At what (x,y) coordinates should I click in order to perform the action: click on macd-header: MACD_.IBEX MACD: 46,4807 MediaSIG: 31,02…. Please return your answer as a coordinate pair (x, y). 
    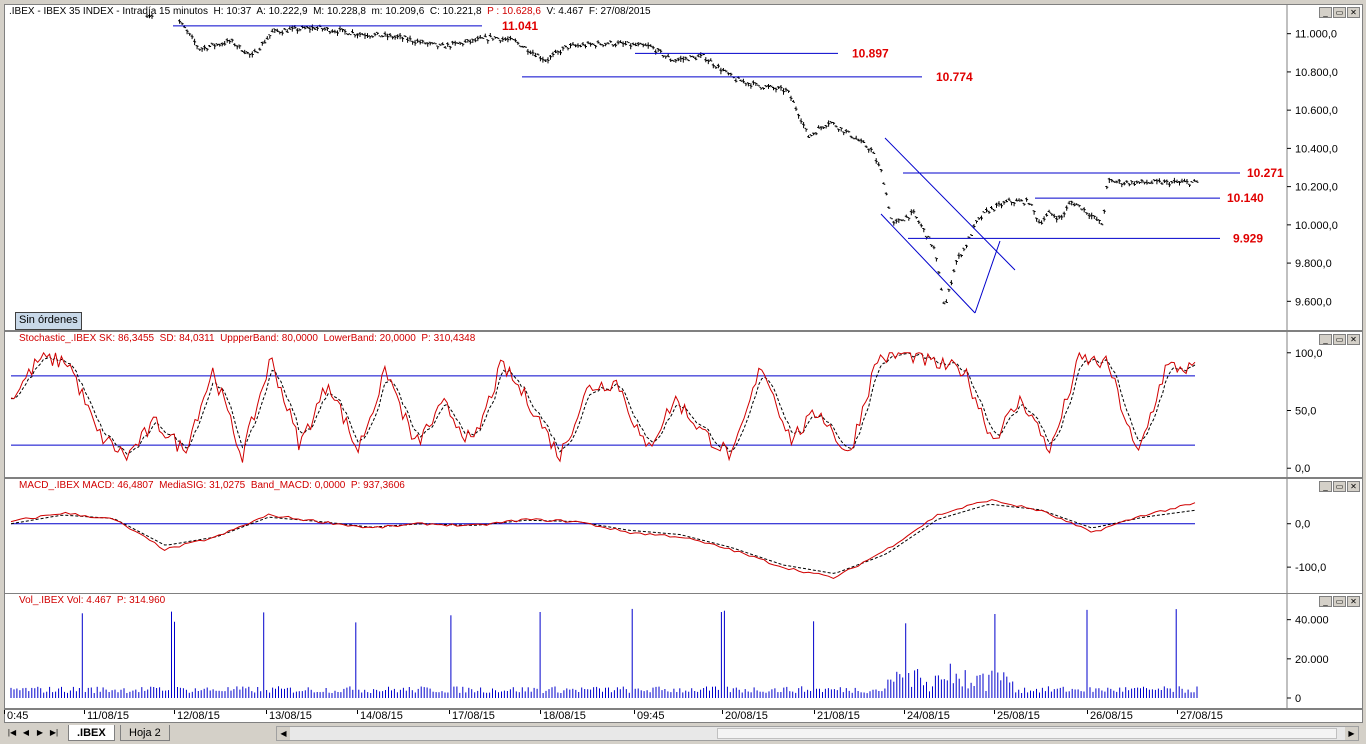
    Looking at the image, I should click on (212, 485).